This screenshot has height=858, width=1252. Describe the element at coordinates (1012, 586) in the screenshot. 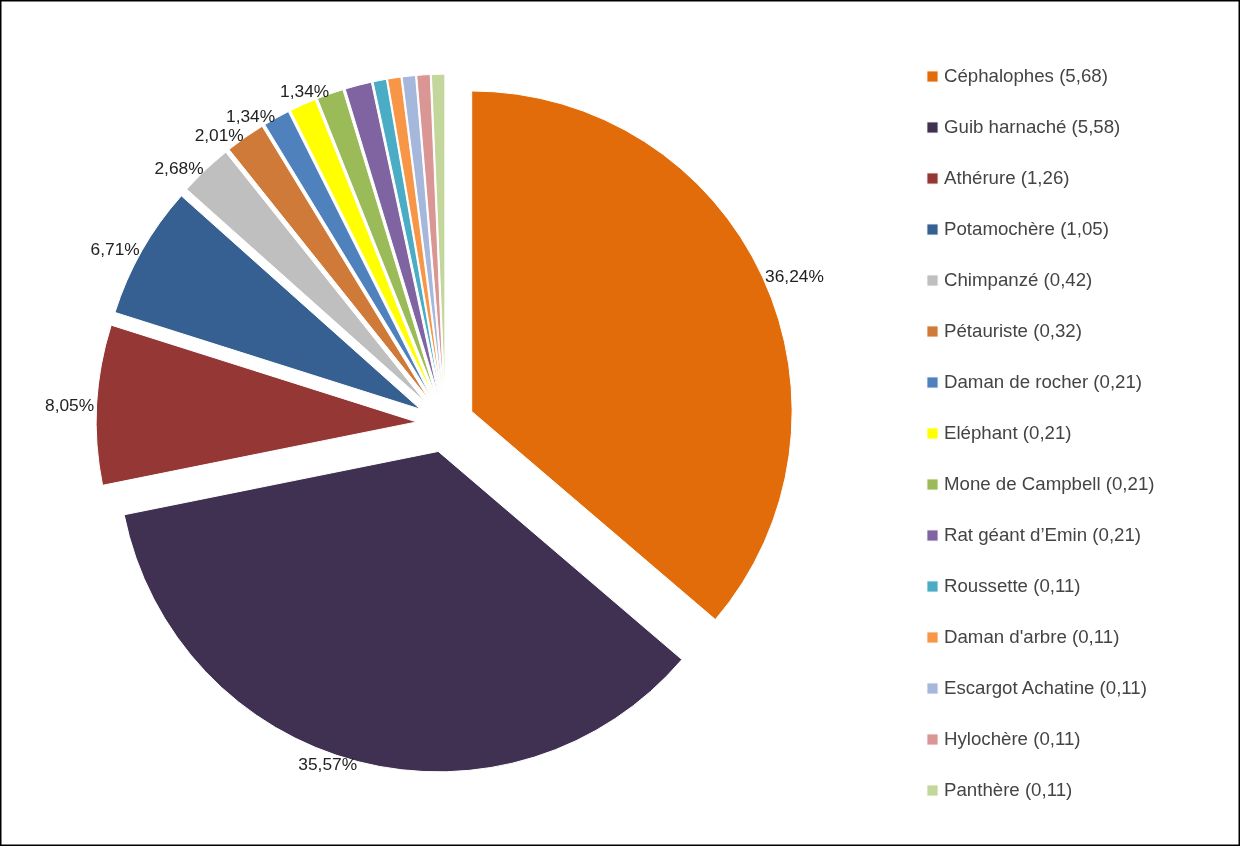

I see `legend-label: Roussette (0,11)` at that location.